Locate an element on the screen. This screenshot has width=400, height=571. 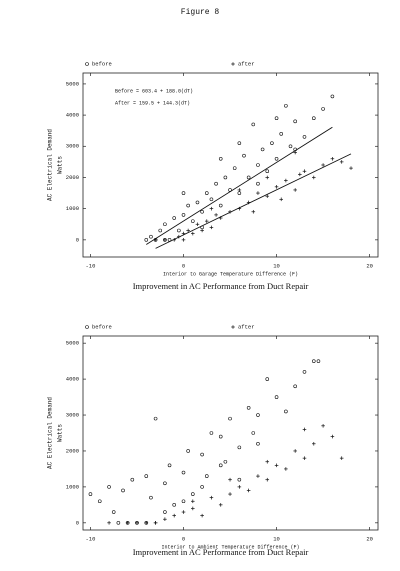
legend-label: before is located at coordinates (102, 326).